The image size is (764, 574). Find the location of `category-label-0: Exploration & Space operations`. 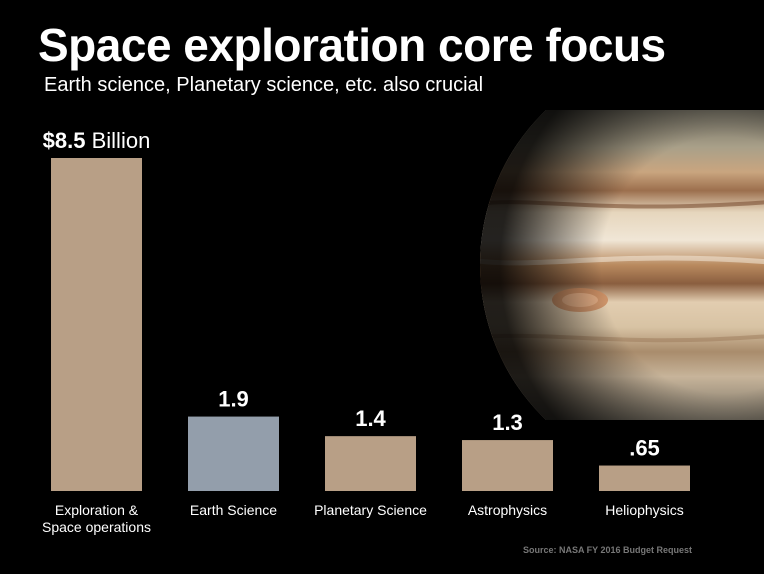

category-label-0: Exploration & Space operations is located at coordinates (96, 518).